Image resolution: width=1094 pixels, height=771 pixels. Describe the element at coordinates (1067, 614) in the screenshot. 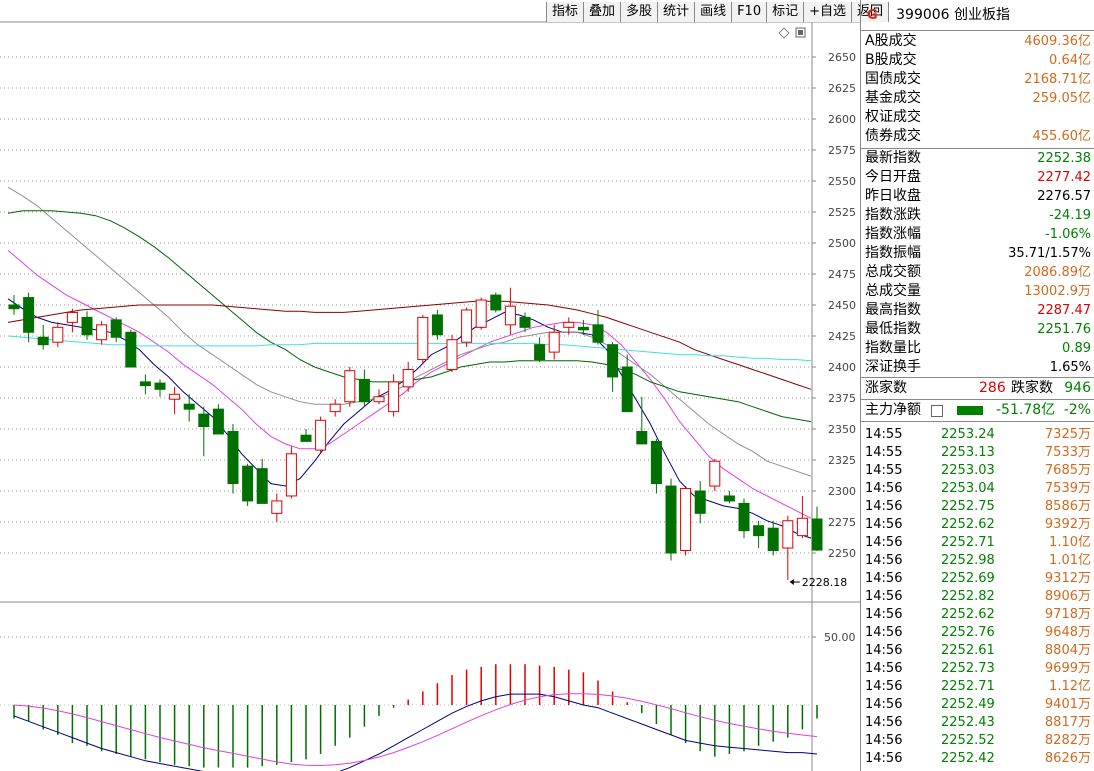

I see `tick-volume: 9718万` at that location.